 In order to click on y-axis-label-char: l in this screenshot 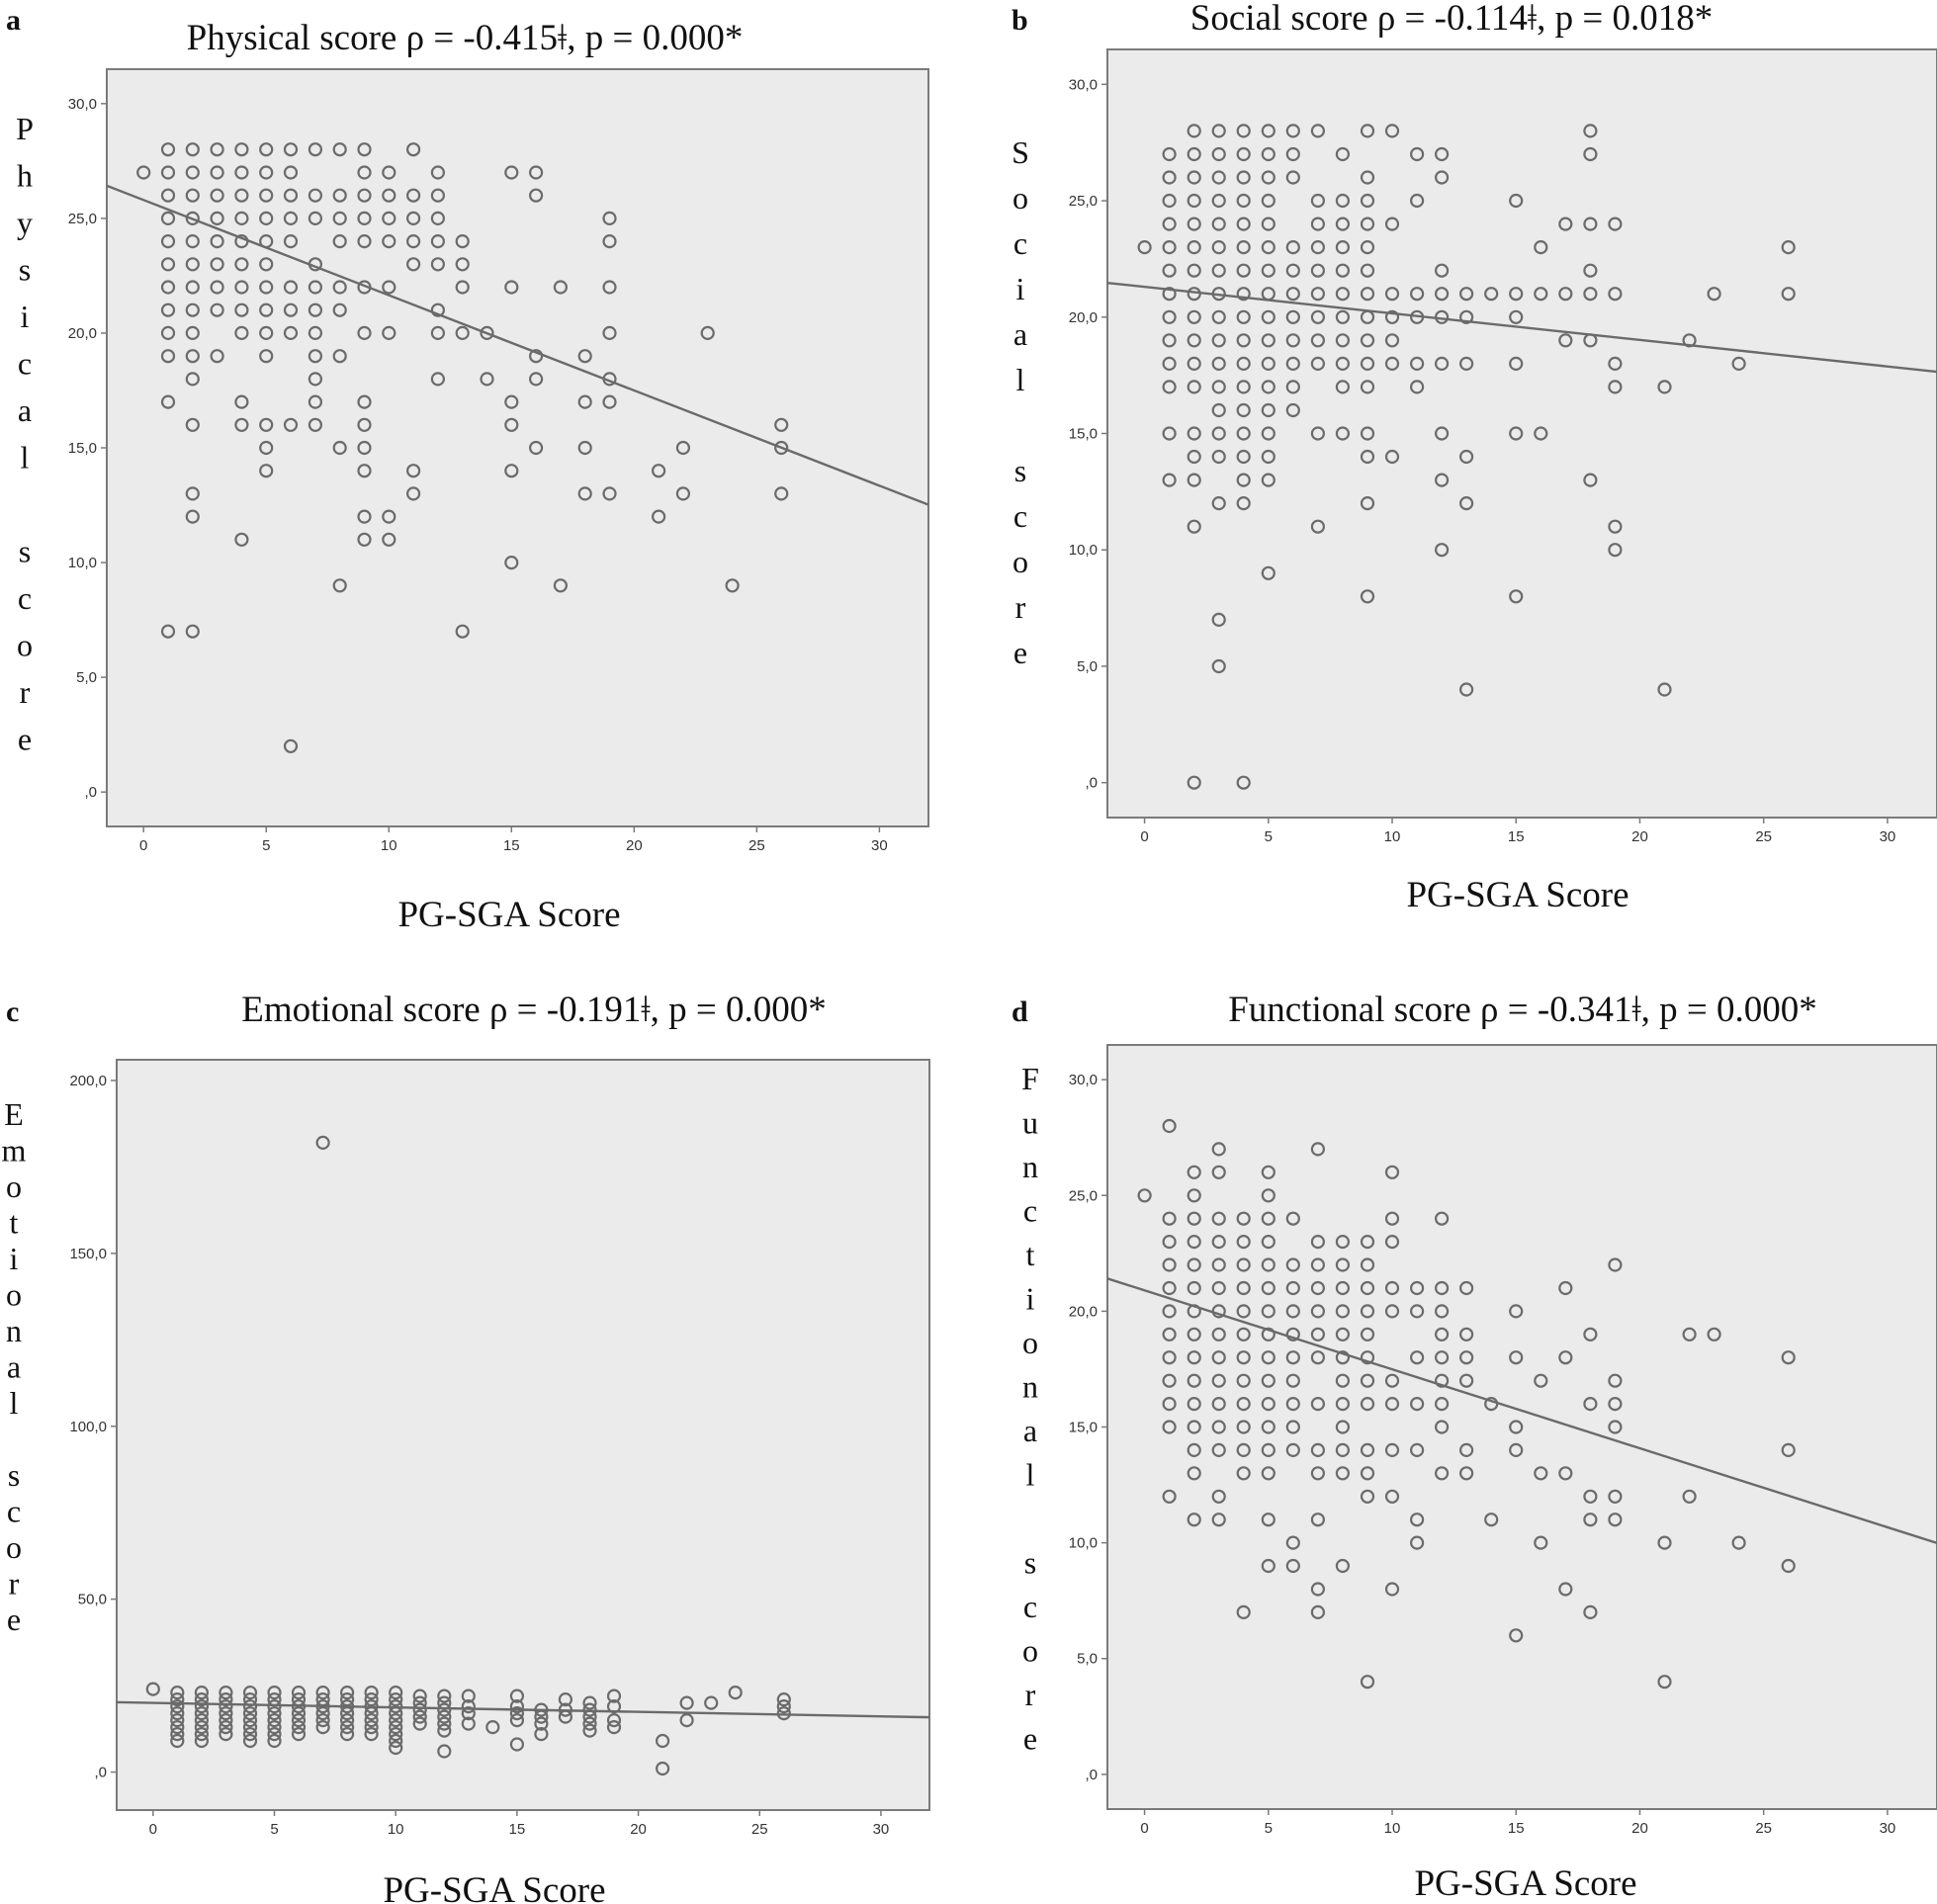, I will do `click(25, 458)`.